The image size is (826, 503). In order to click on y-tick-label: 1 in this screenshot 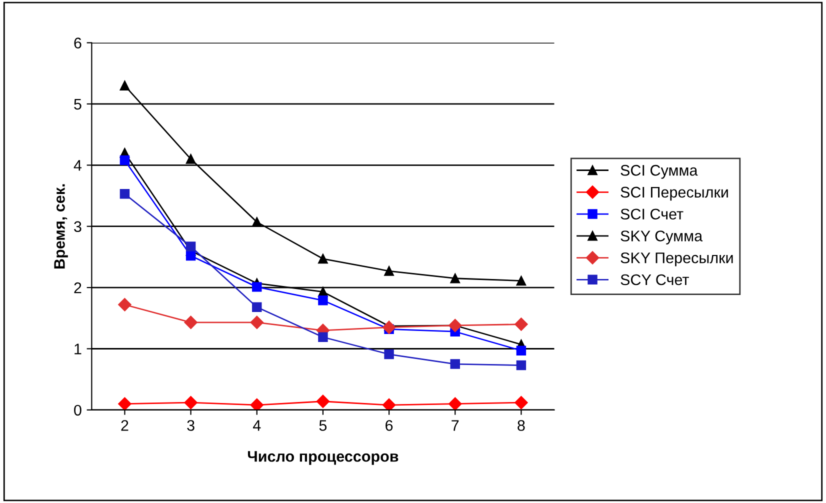, I will do `click(78, 349)`.